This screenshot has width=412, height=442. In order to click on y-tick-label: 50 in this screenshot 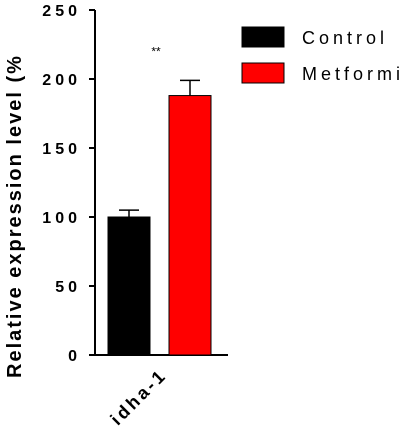, I will do `click(68, 287)`.